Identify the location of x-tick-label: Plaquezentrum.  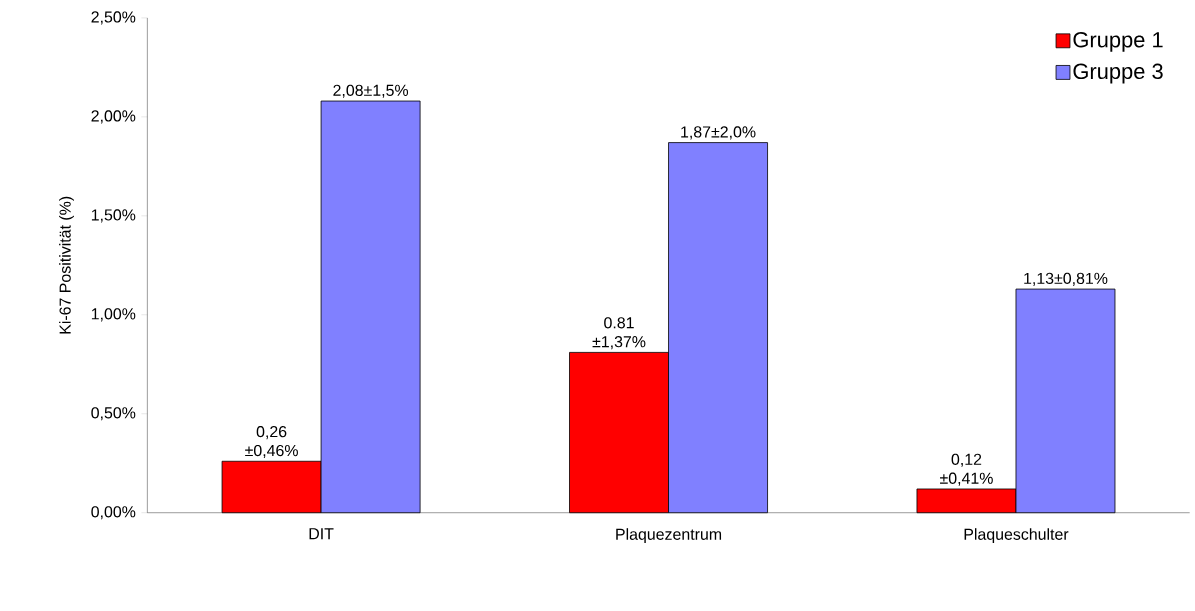
(669, 535).